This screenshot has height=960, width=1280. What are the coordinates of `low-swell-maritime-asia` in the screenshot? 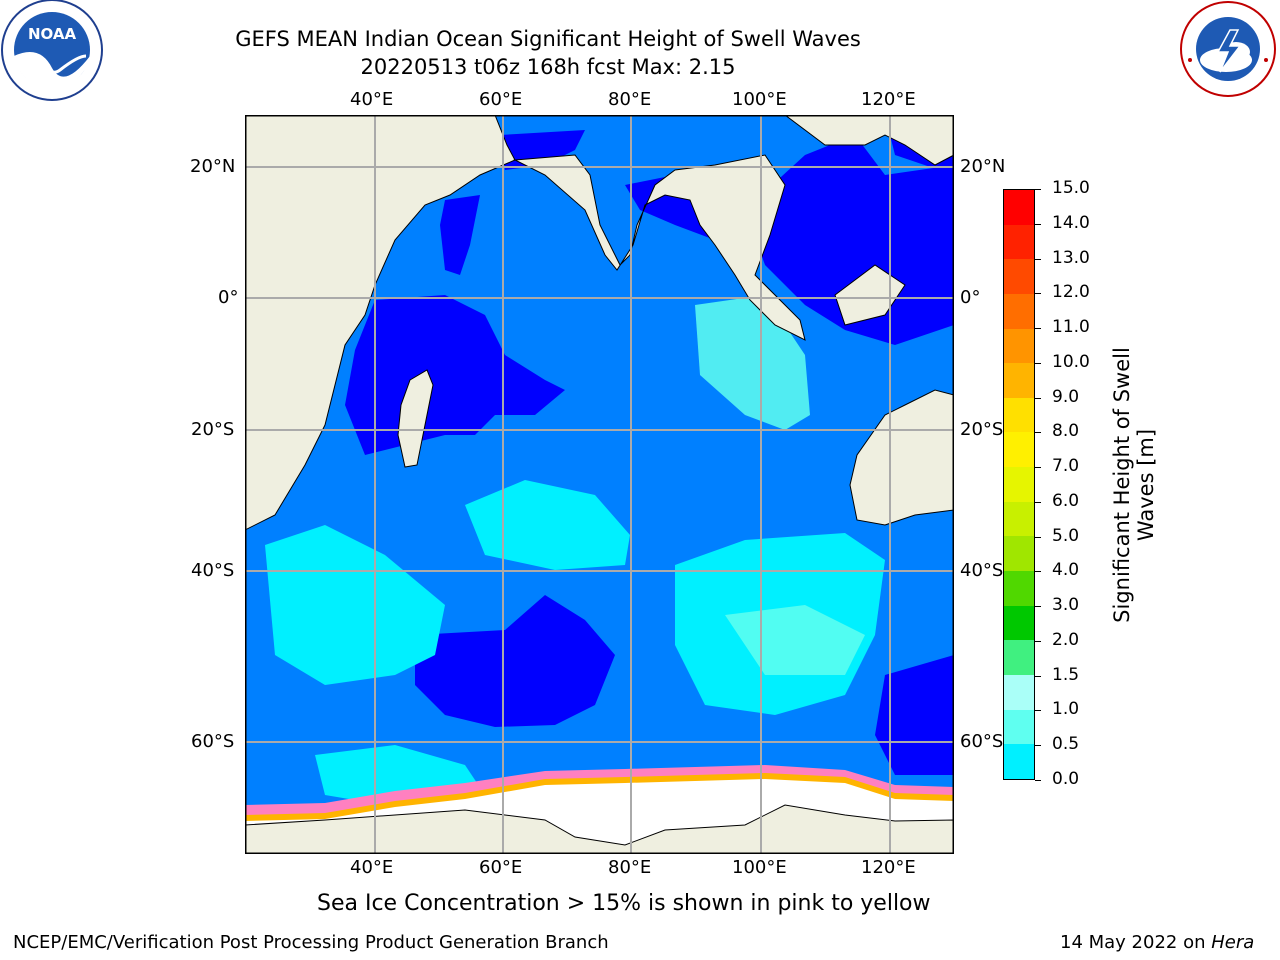 It's located at (849, 240).